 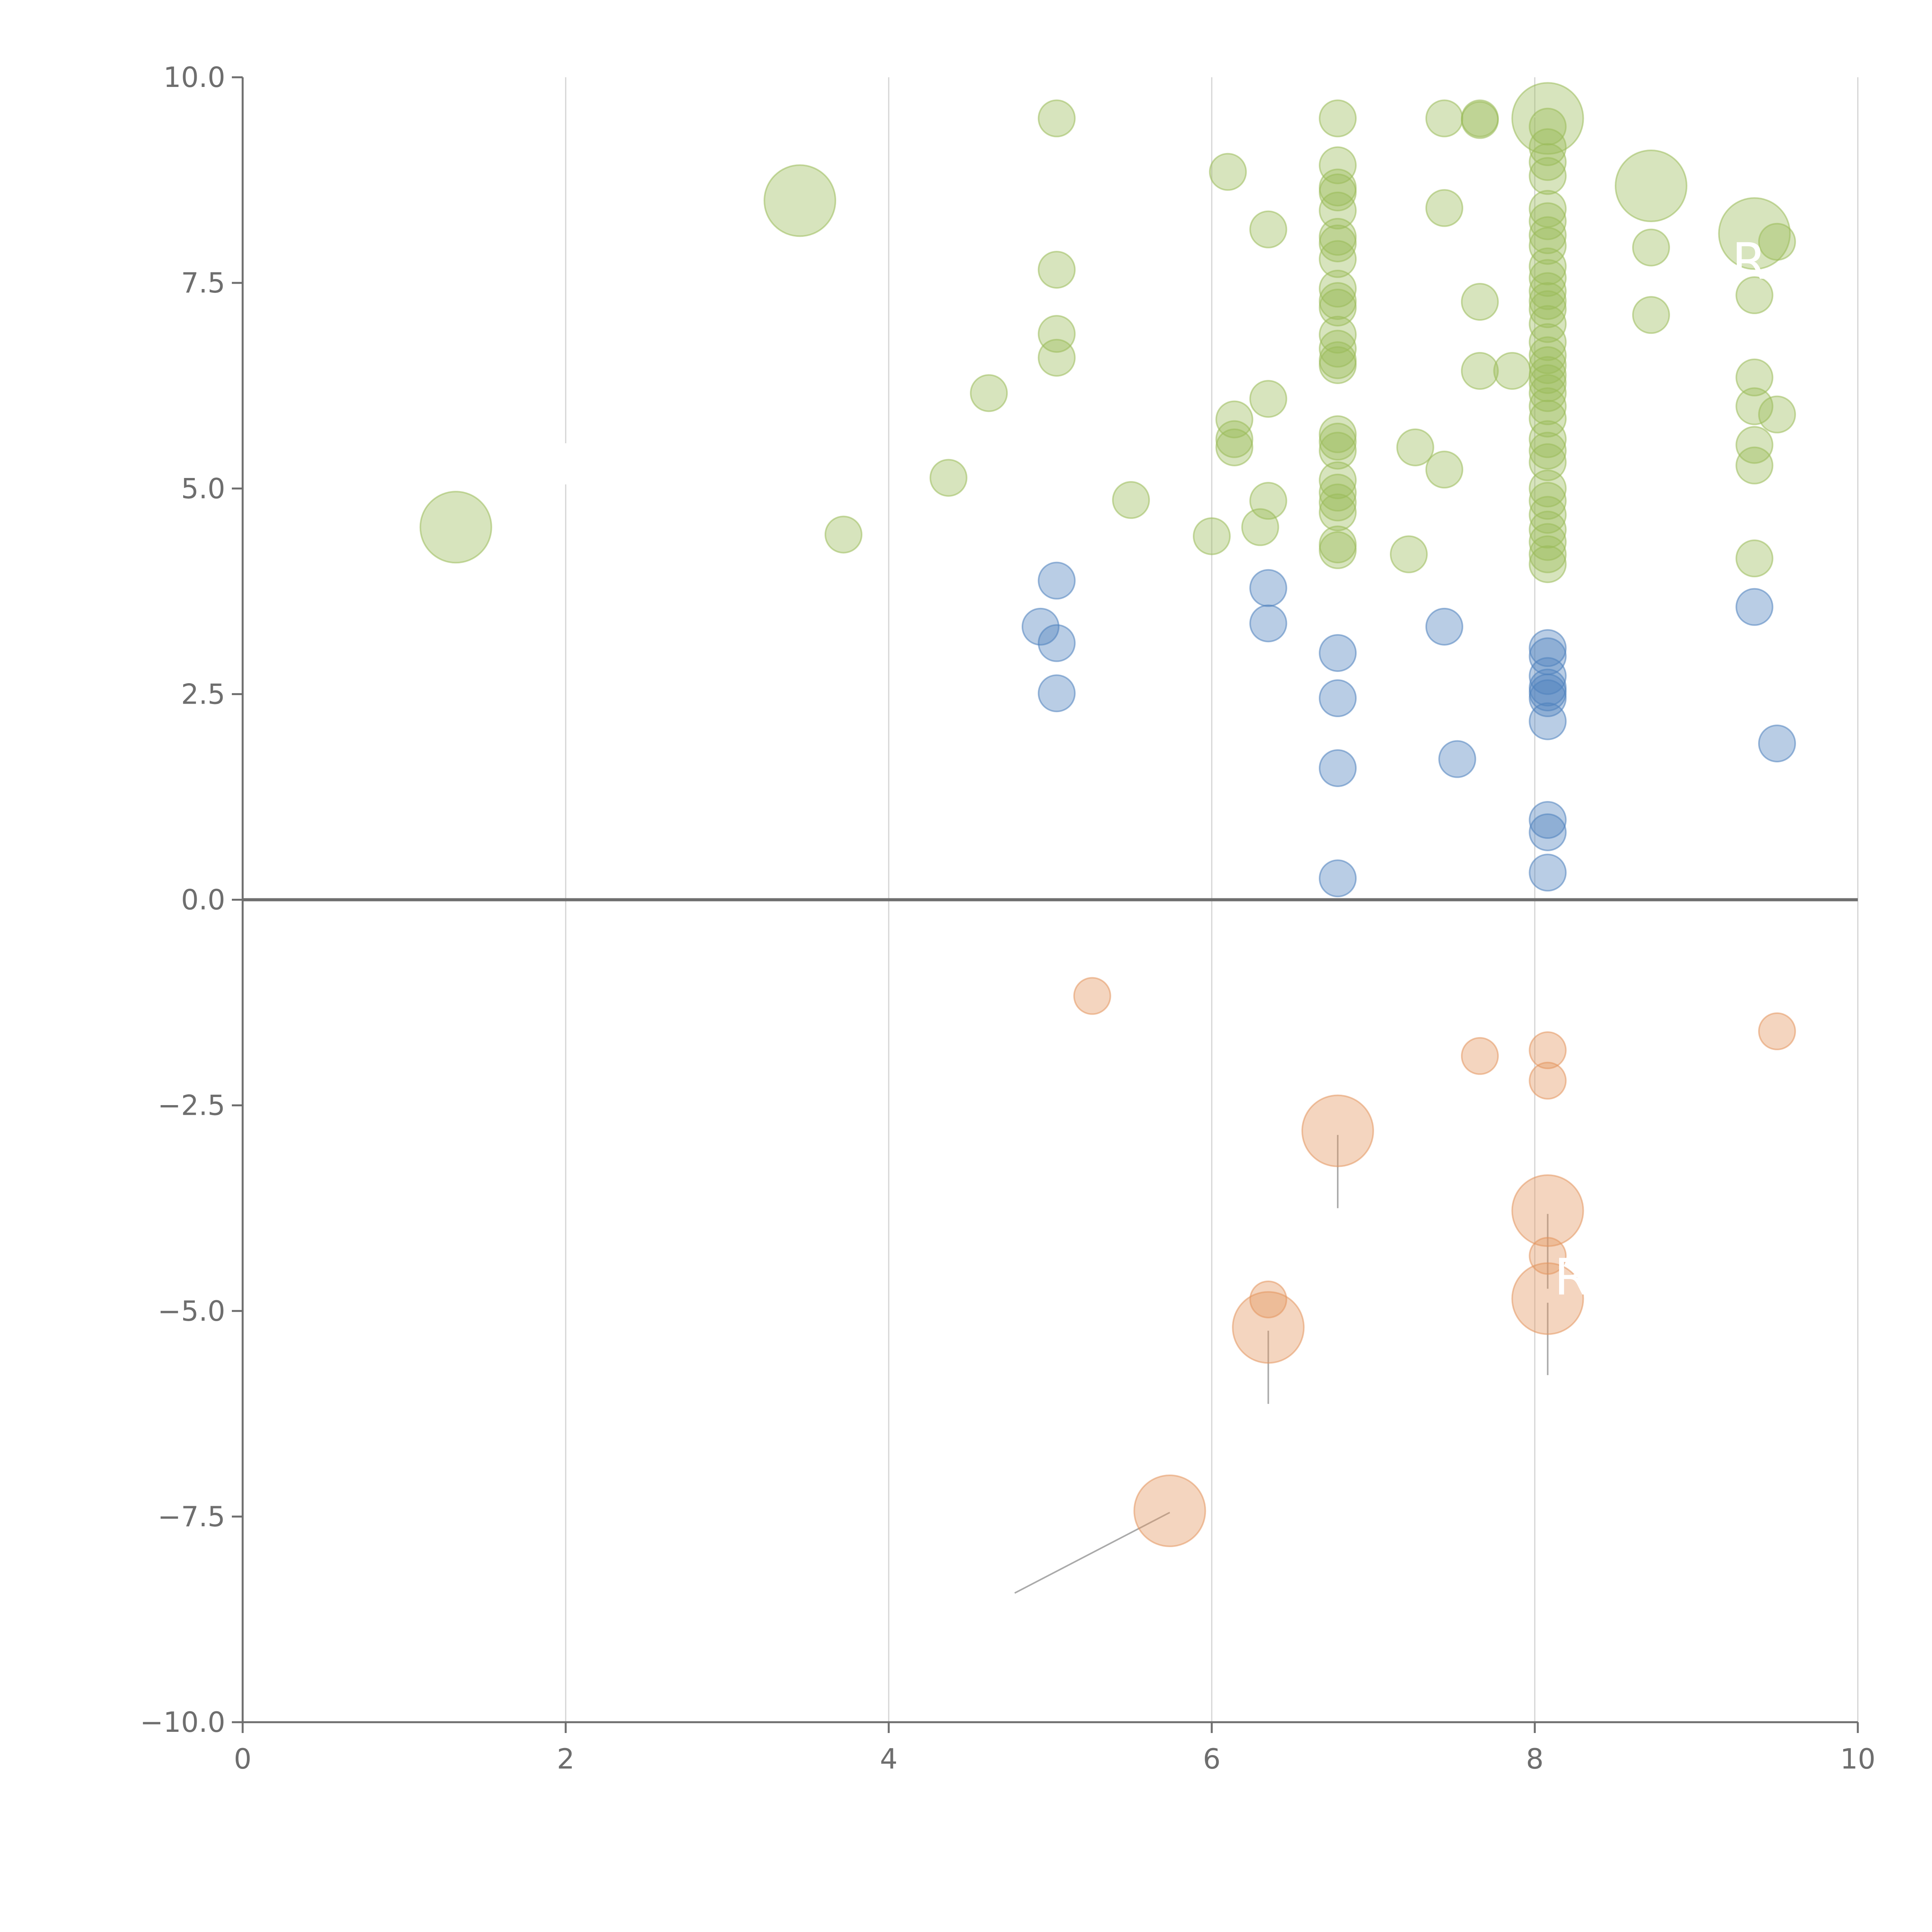 What do you see at coordinates (1858, 1759) in the screenshot?
I see `x-tick-label: 10` at bounding box center [1858, 1759].